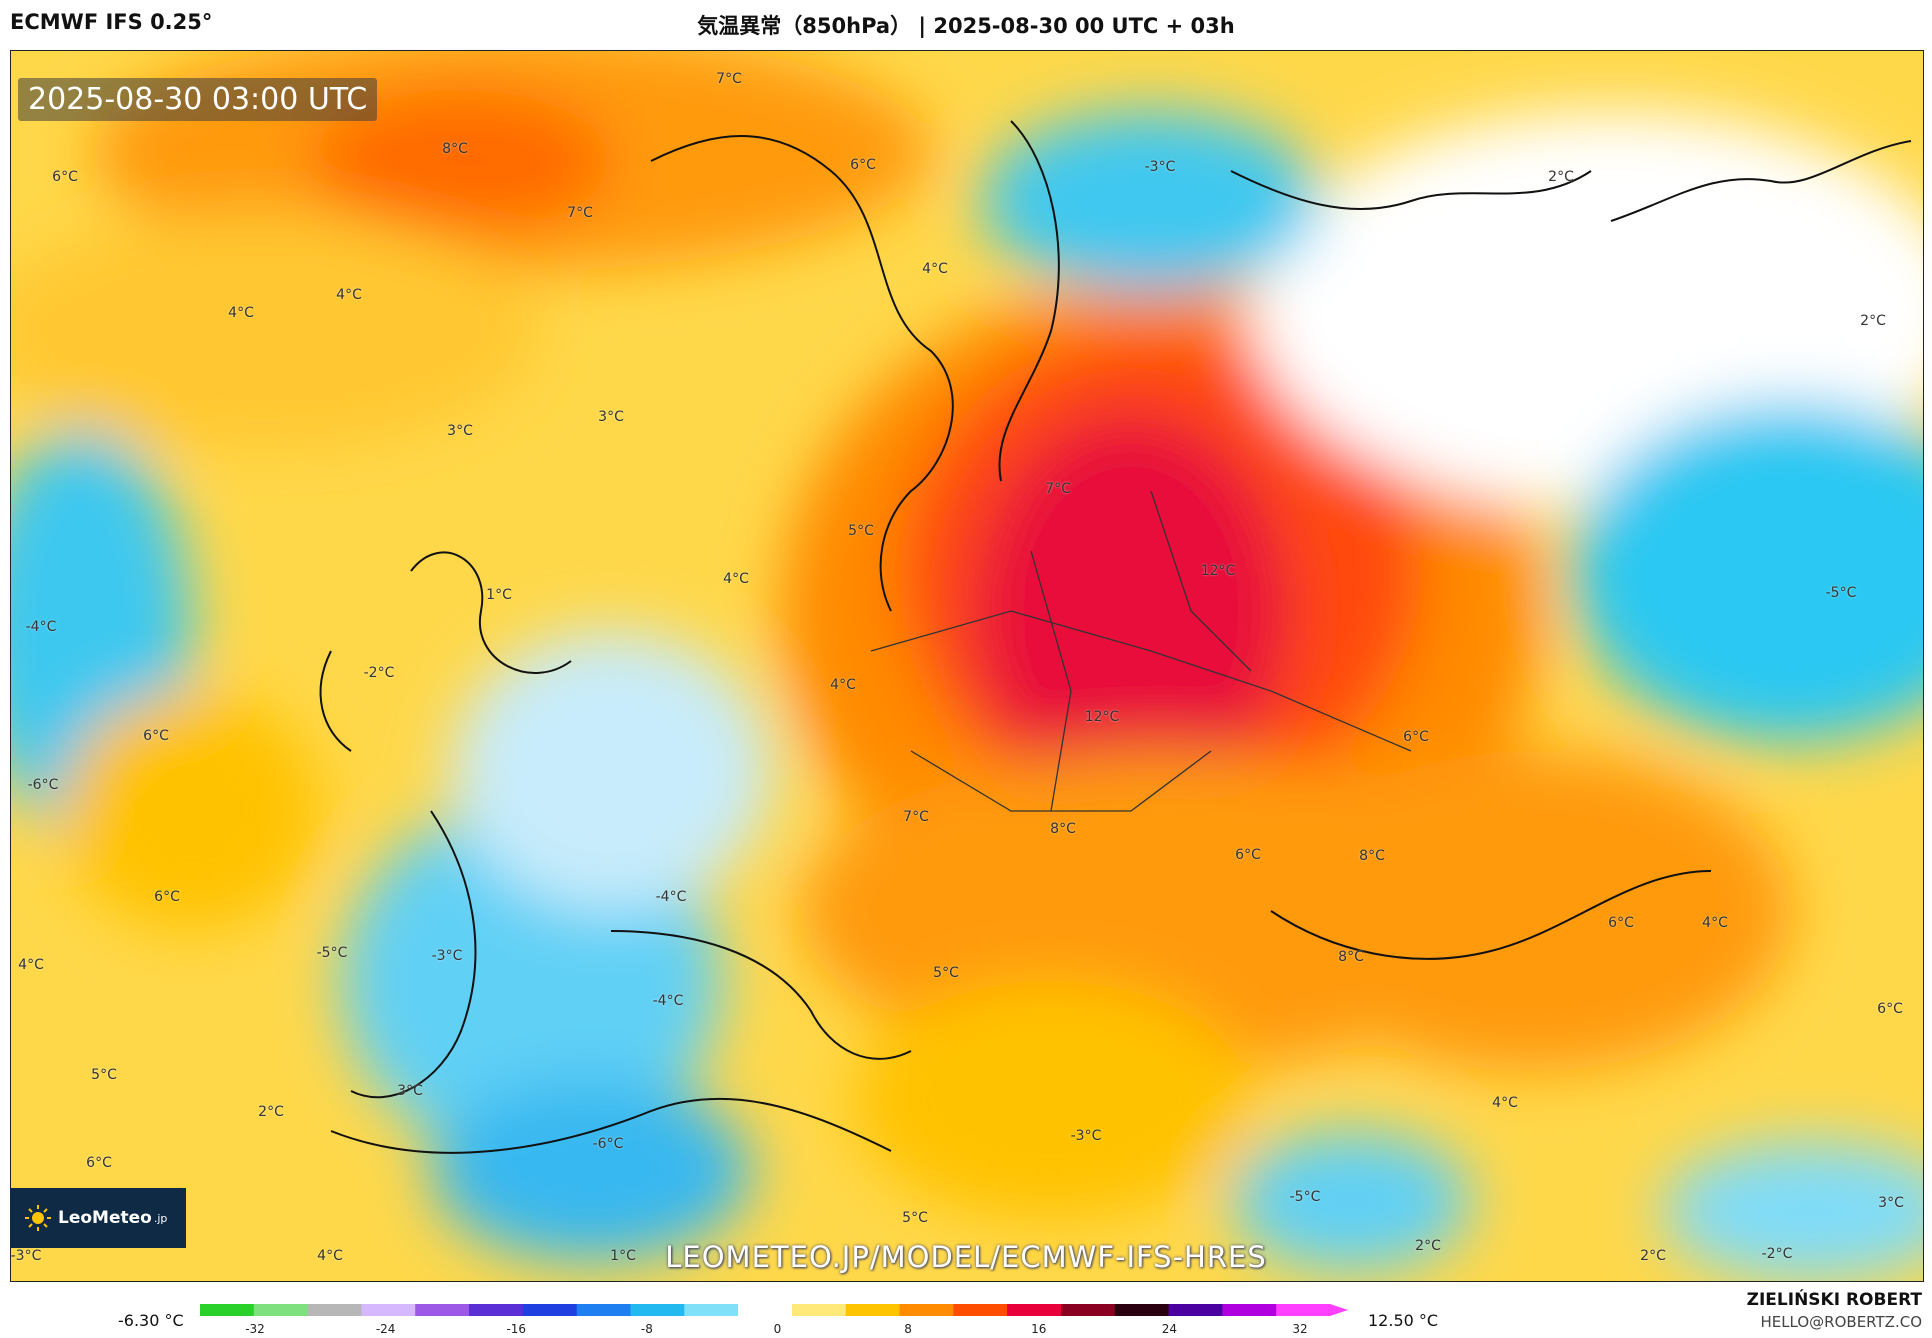  I want to click on author-name: ZIELIŃSKI ROBERT, so click(1834, 1300).